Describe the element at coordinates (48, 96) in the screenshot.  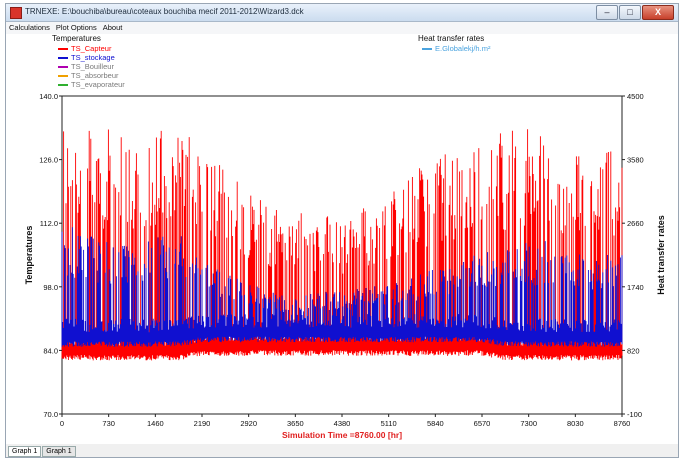
I see `y-tick-label-left: 140.0` at that location.